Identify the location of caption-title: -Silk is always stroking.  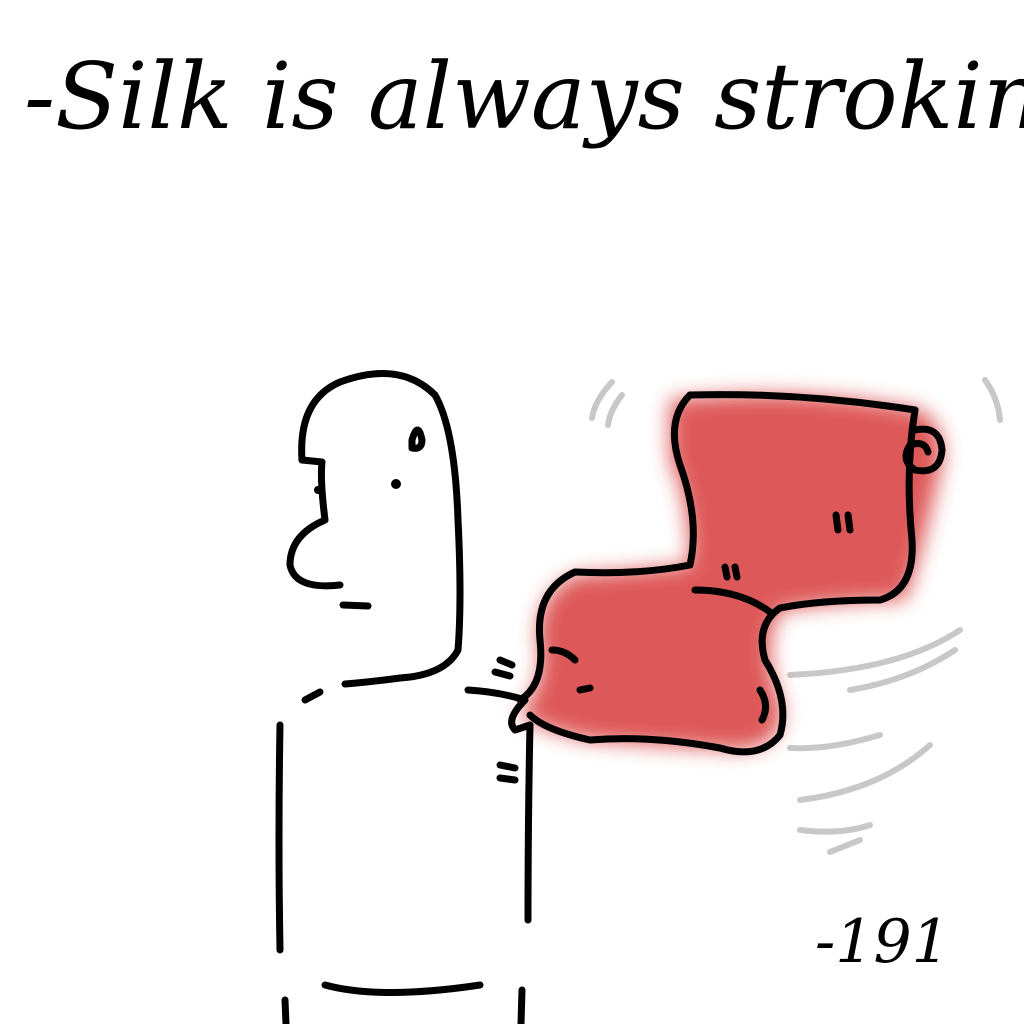
(524, 96).